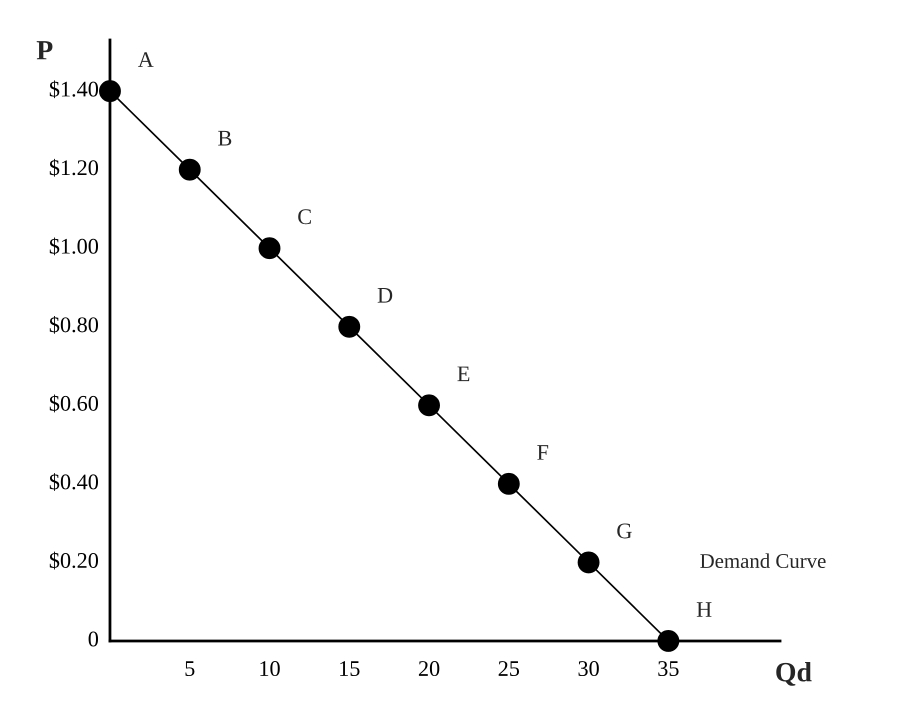 The image size is (897, 711). What do you see at coordinates (385, 295) in the screenshot?
I see `annotation: D` at bounding box center [385, 295].